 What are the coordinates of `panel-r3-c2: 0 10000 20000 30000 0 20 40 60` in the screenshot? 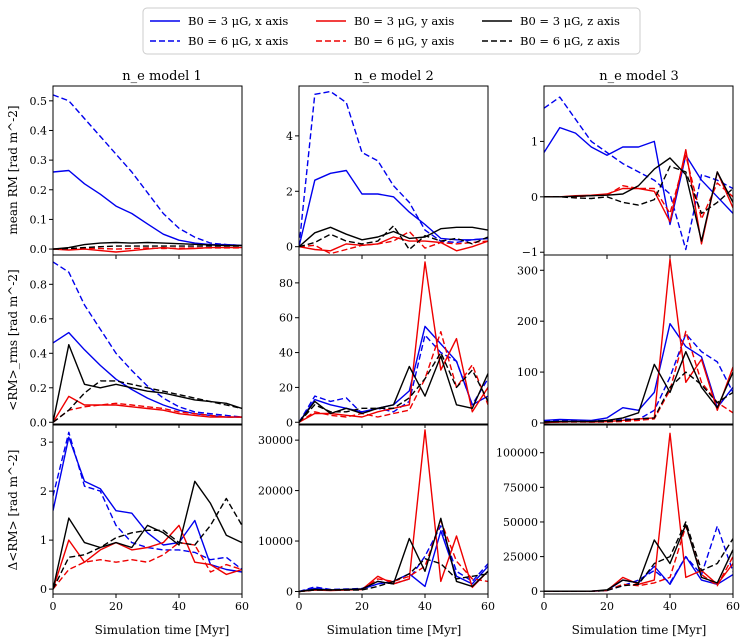 It's located at (376, 518).